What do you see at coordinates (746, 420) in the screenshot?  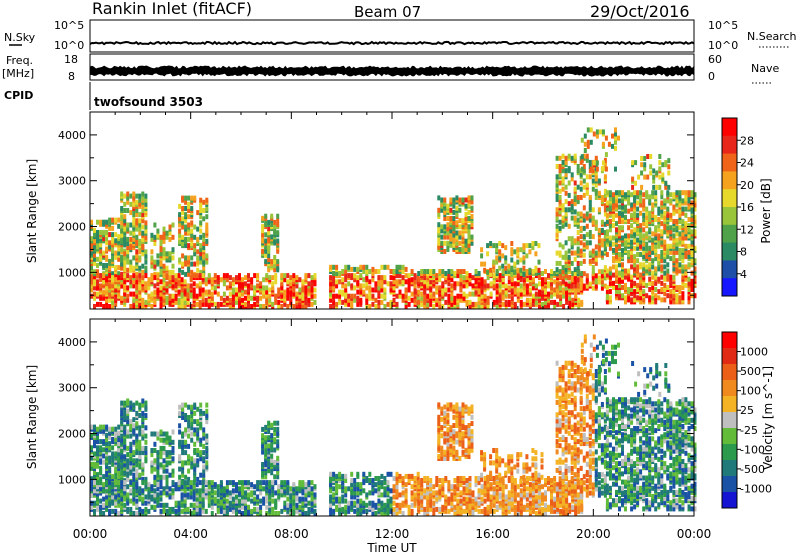 I see `velocity-colorbar: 1000 500 100 25 -25 -100 -500 -1000` at bounding box center [746, 420].